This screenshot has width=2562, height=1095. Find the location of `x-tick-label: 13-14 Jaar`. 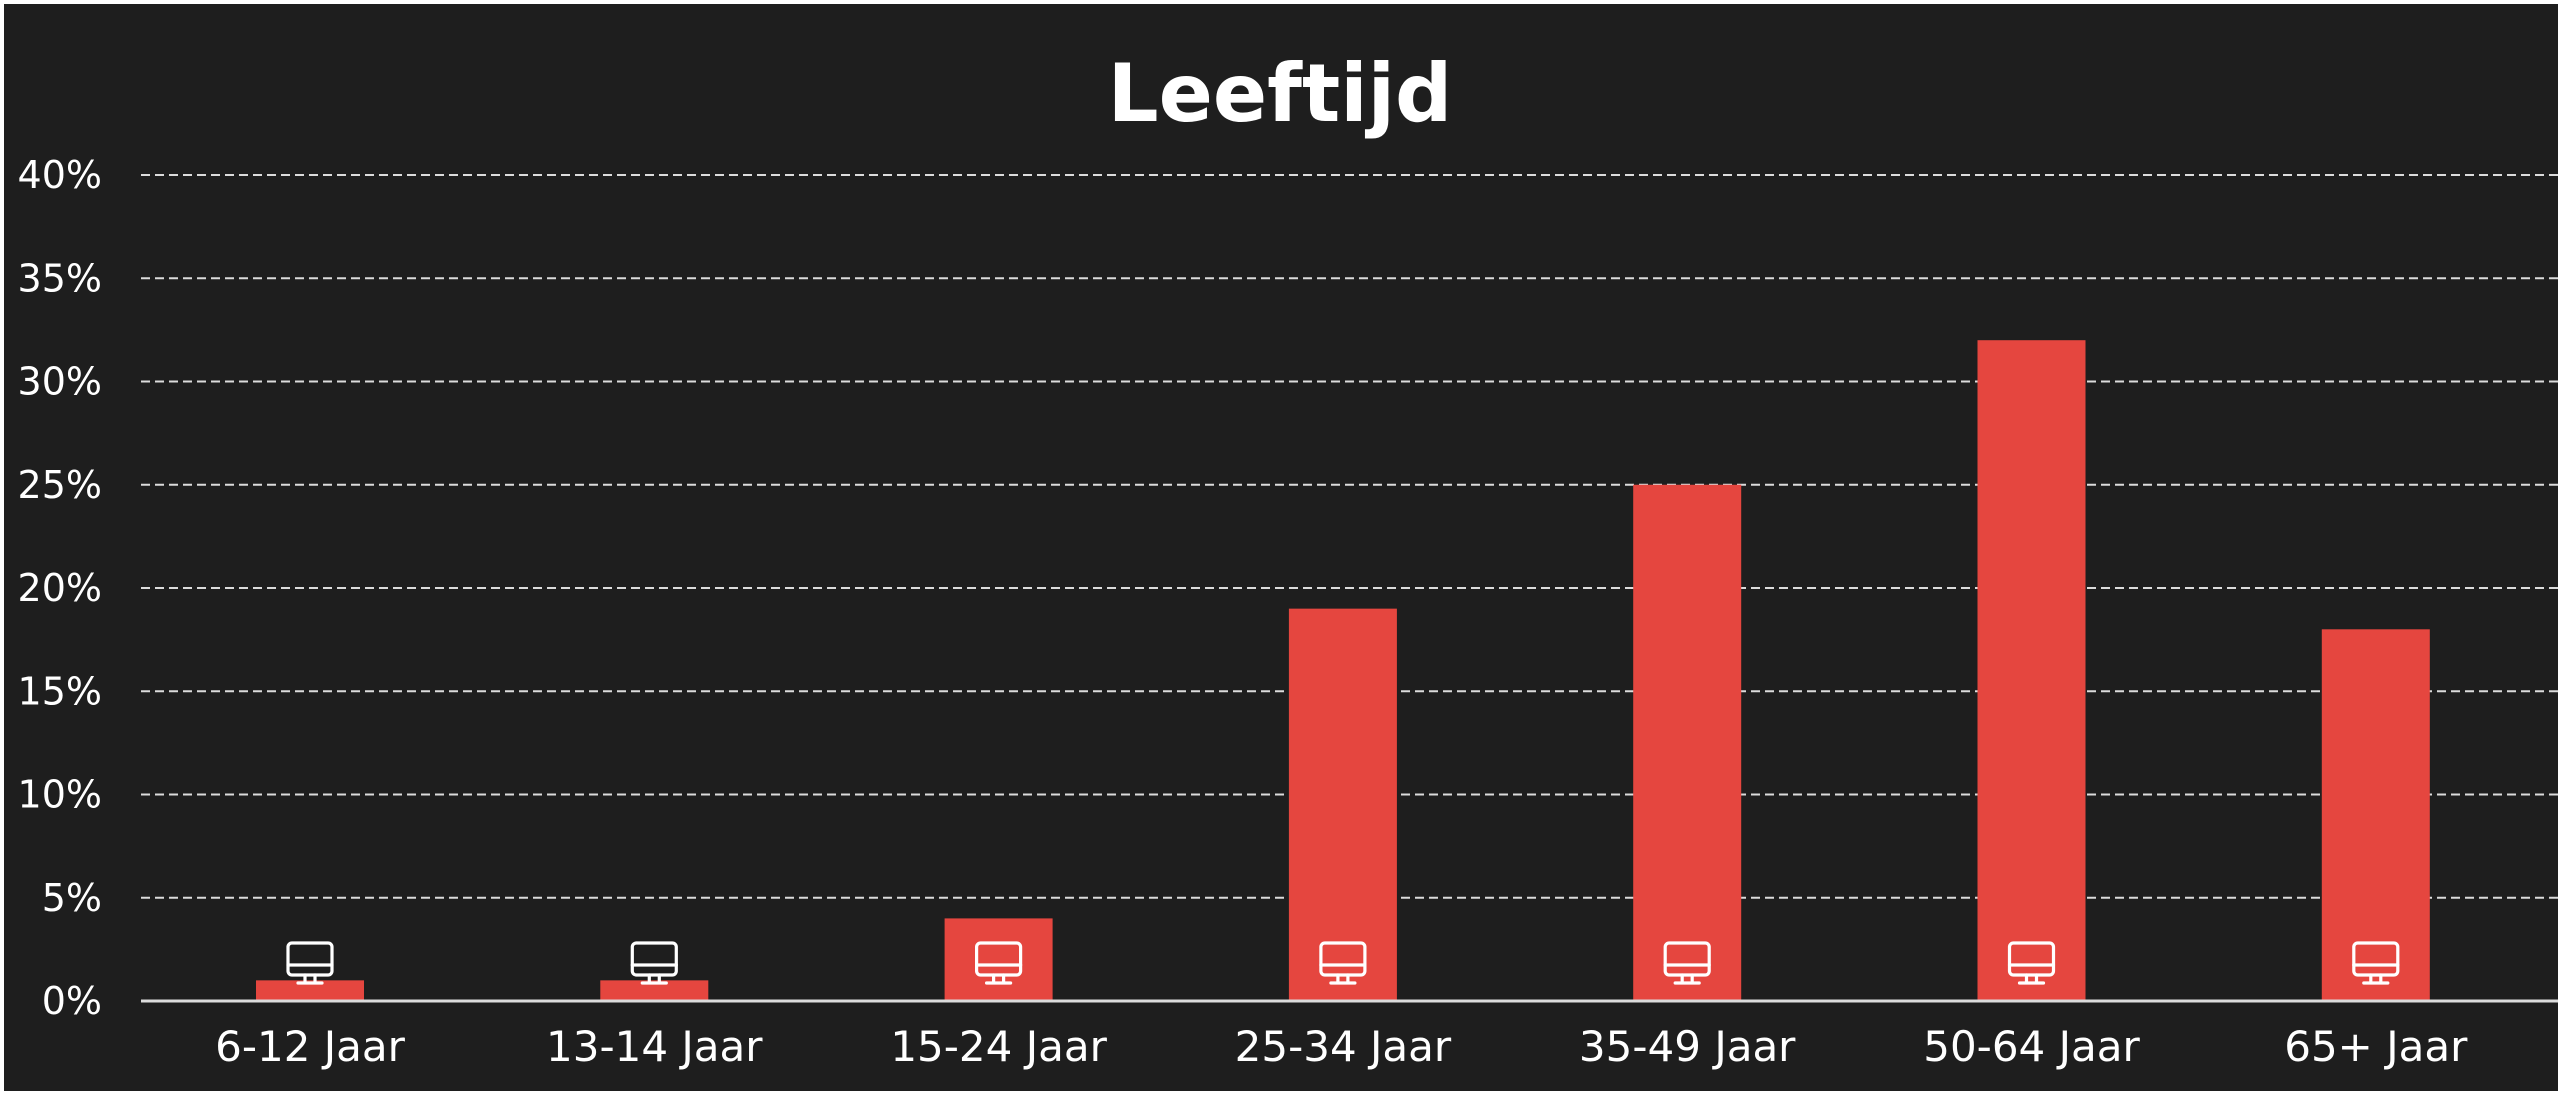

x-tick-label: 13-14 Jaar is located at coordinates (654, 1046).